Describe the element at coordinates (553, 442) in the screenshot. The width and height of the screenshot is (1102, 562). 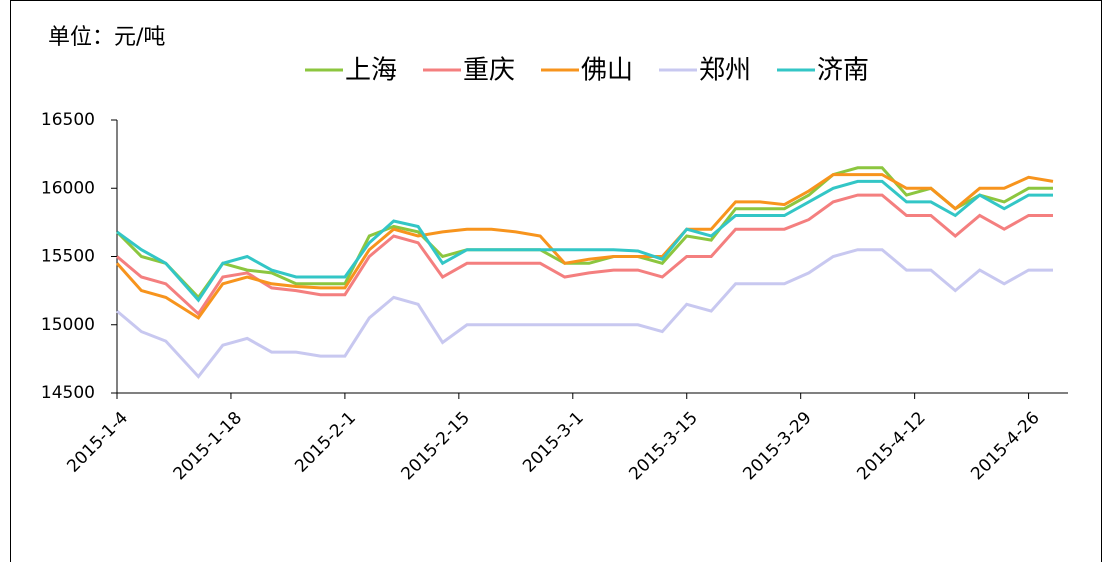
I see `x-tick-label: 2015-3-1` at that location.